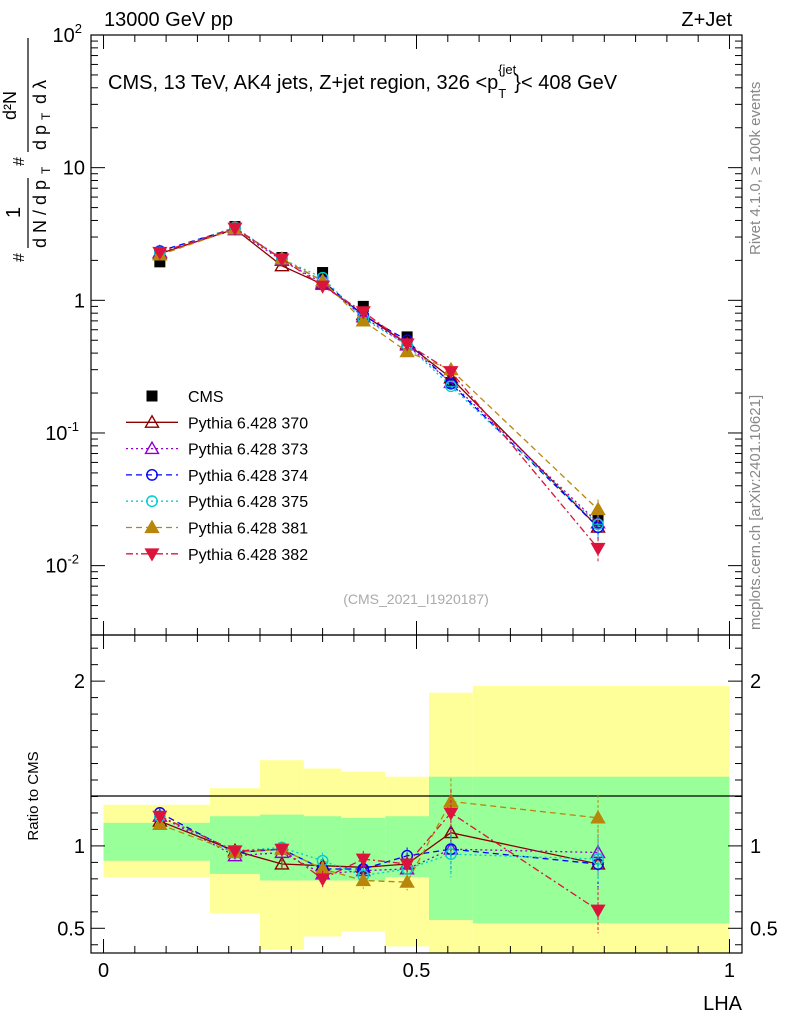 This screenshot has width=786, height=1024. Describe the element at coordinates (40, 137) in the screenshot. I see `svg-text: d p` at that location.